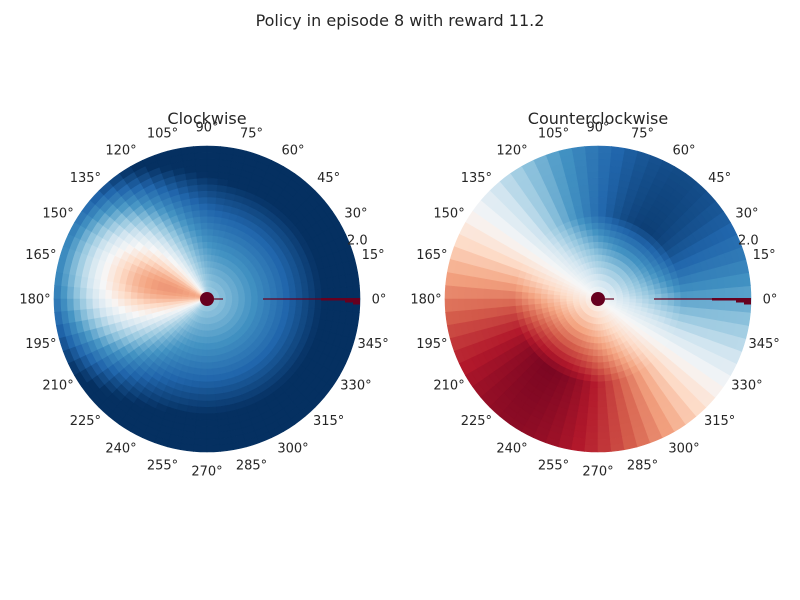 Image resolution: width=800 pixels, height=600 pixels. I want to click on angle-tick-label: 135°, so click(476, 178).